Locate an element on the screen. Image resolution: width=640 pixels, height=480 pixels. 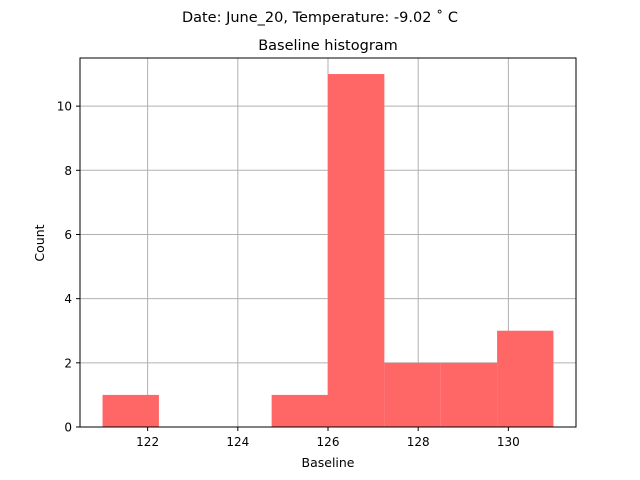
y-tick-label: 8 is located at coordinates (68, 171).